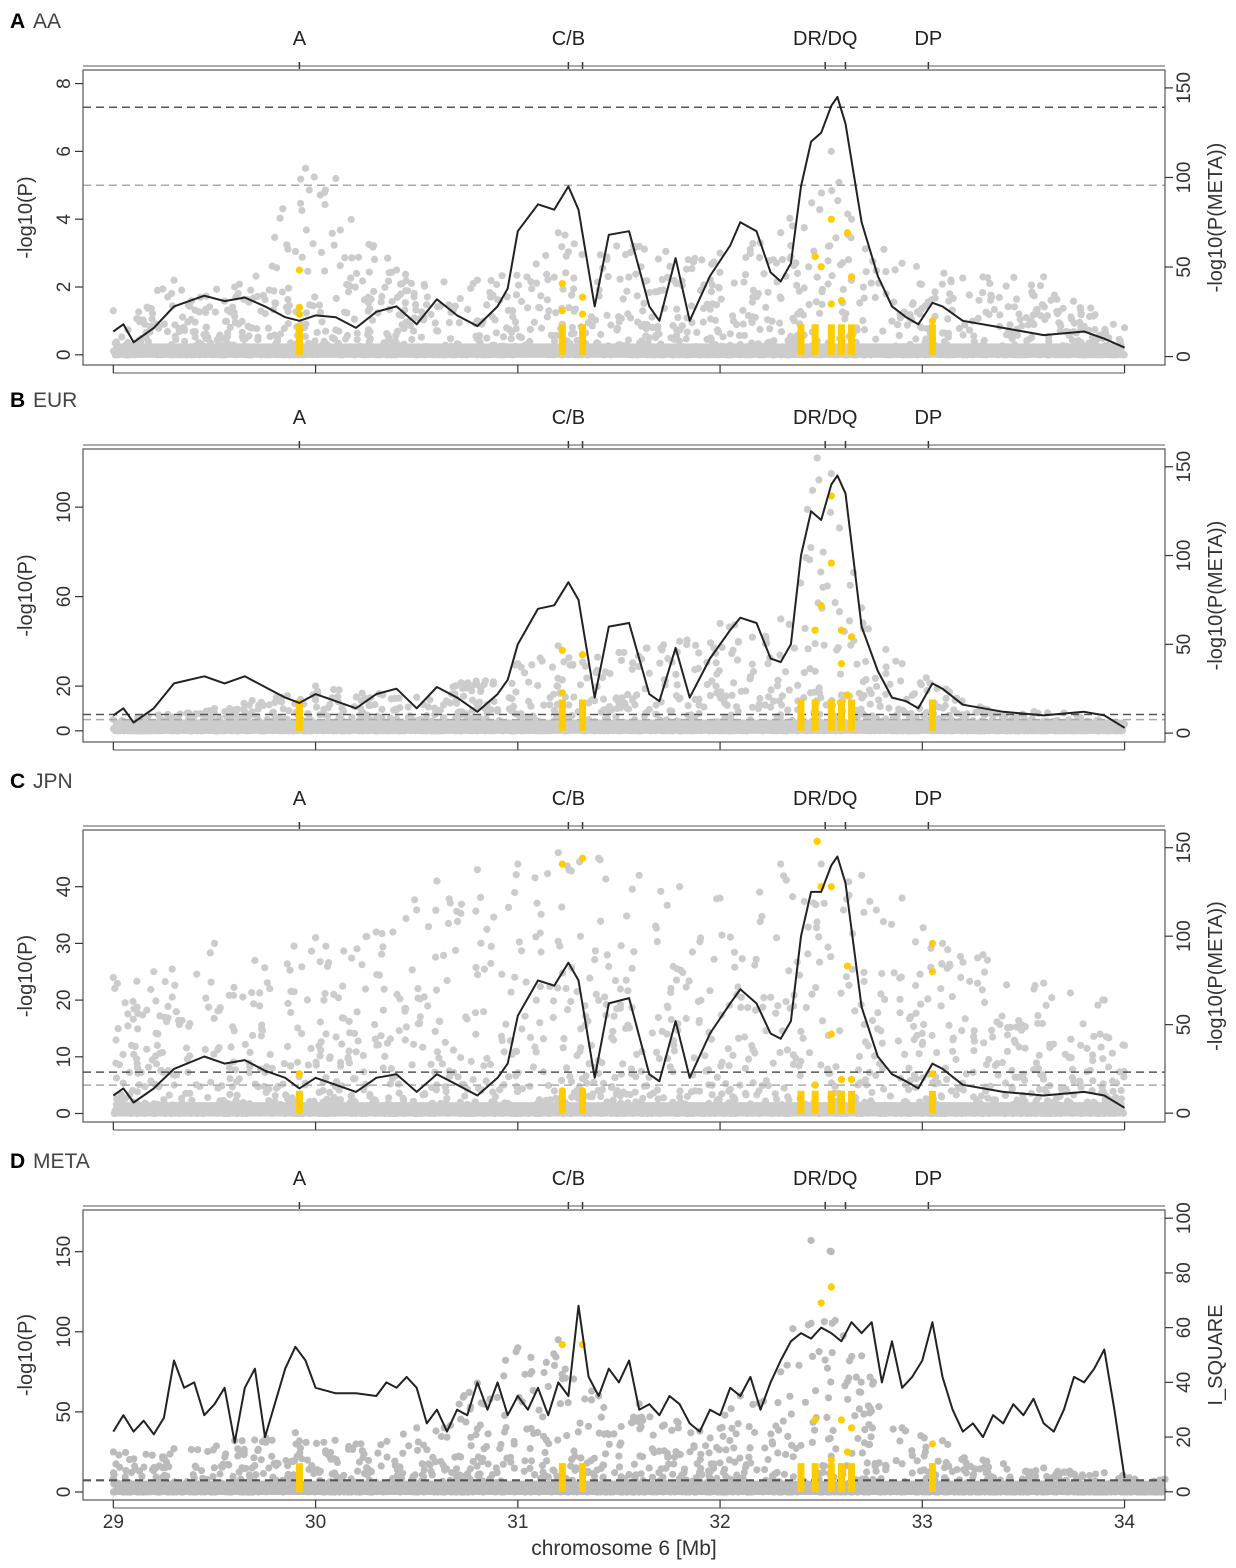  What do you see at coordinates (815, 339) in the screenshot?
I see `hla-bar` at bounding box center [815, 339].